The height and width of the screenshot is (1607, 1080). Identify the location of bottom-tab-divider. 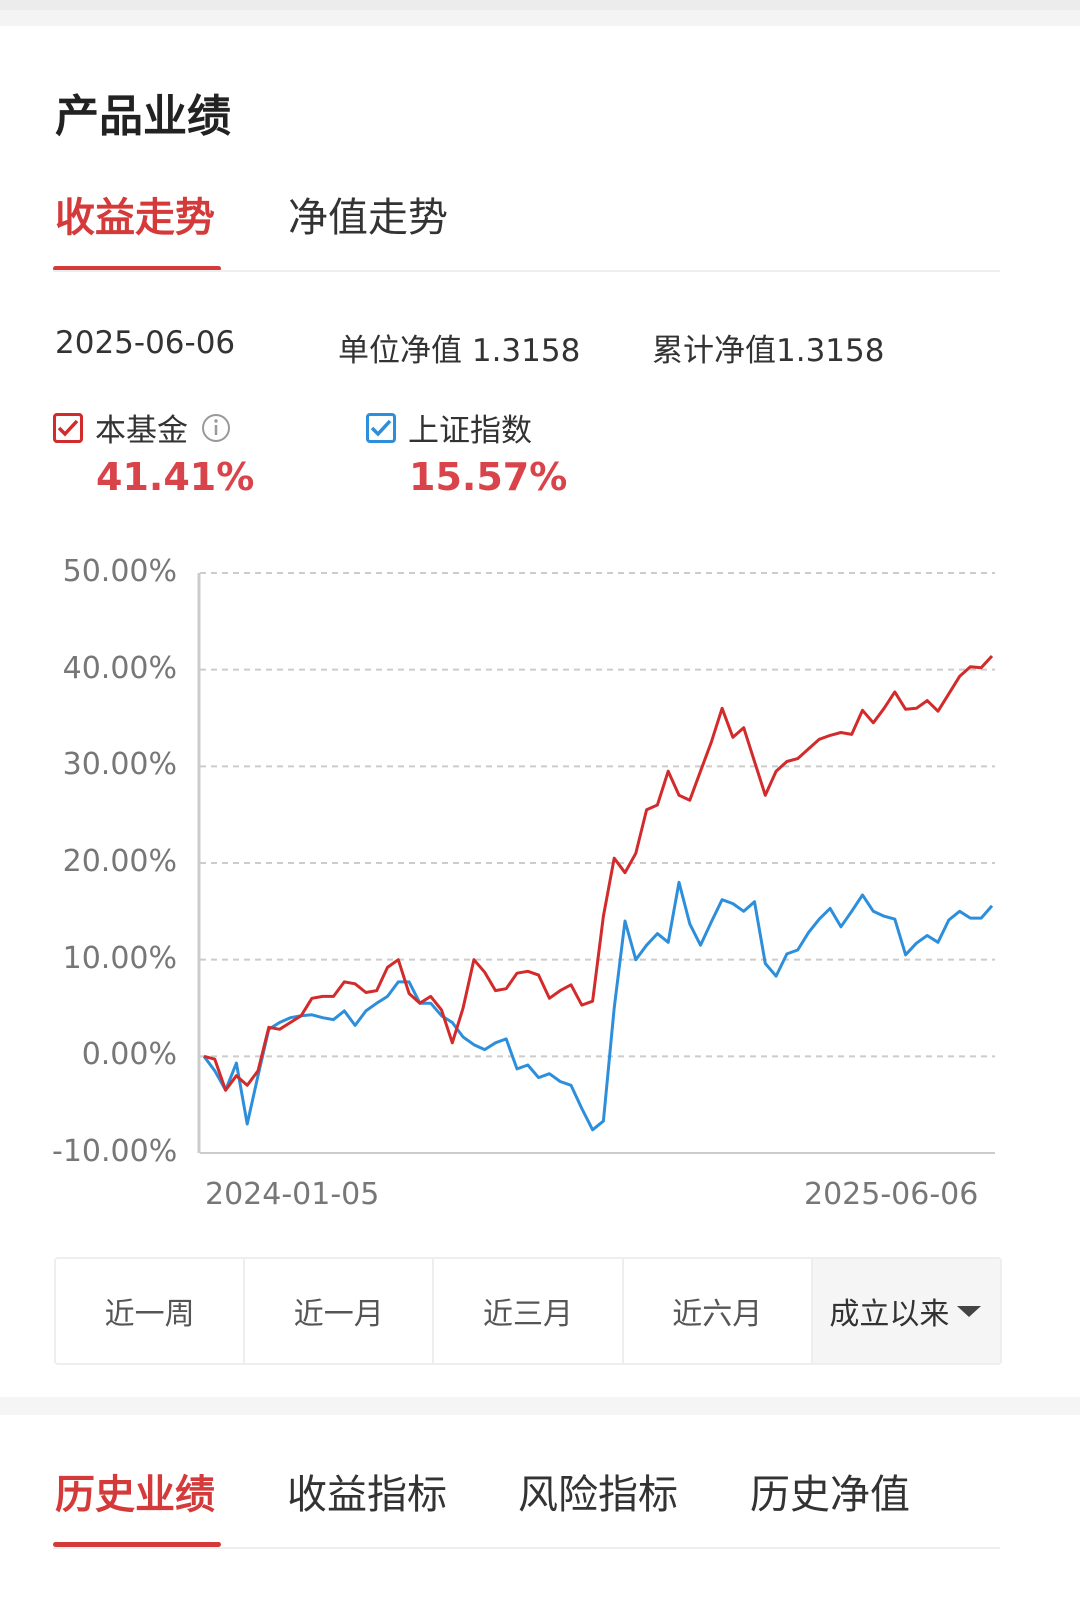
(526, 1548).